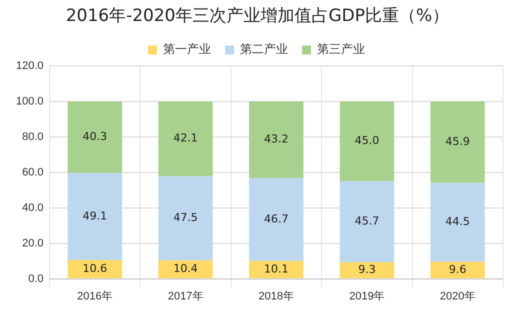  I want to click on data-label: 10.4, so click(185, 269).